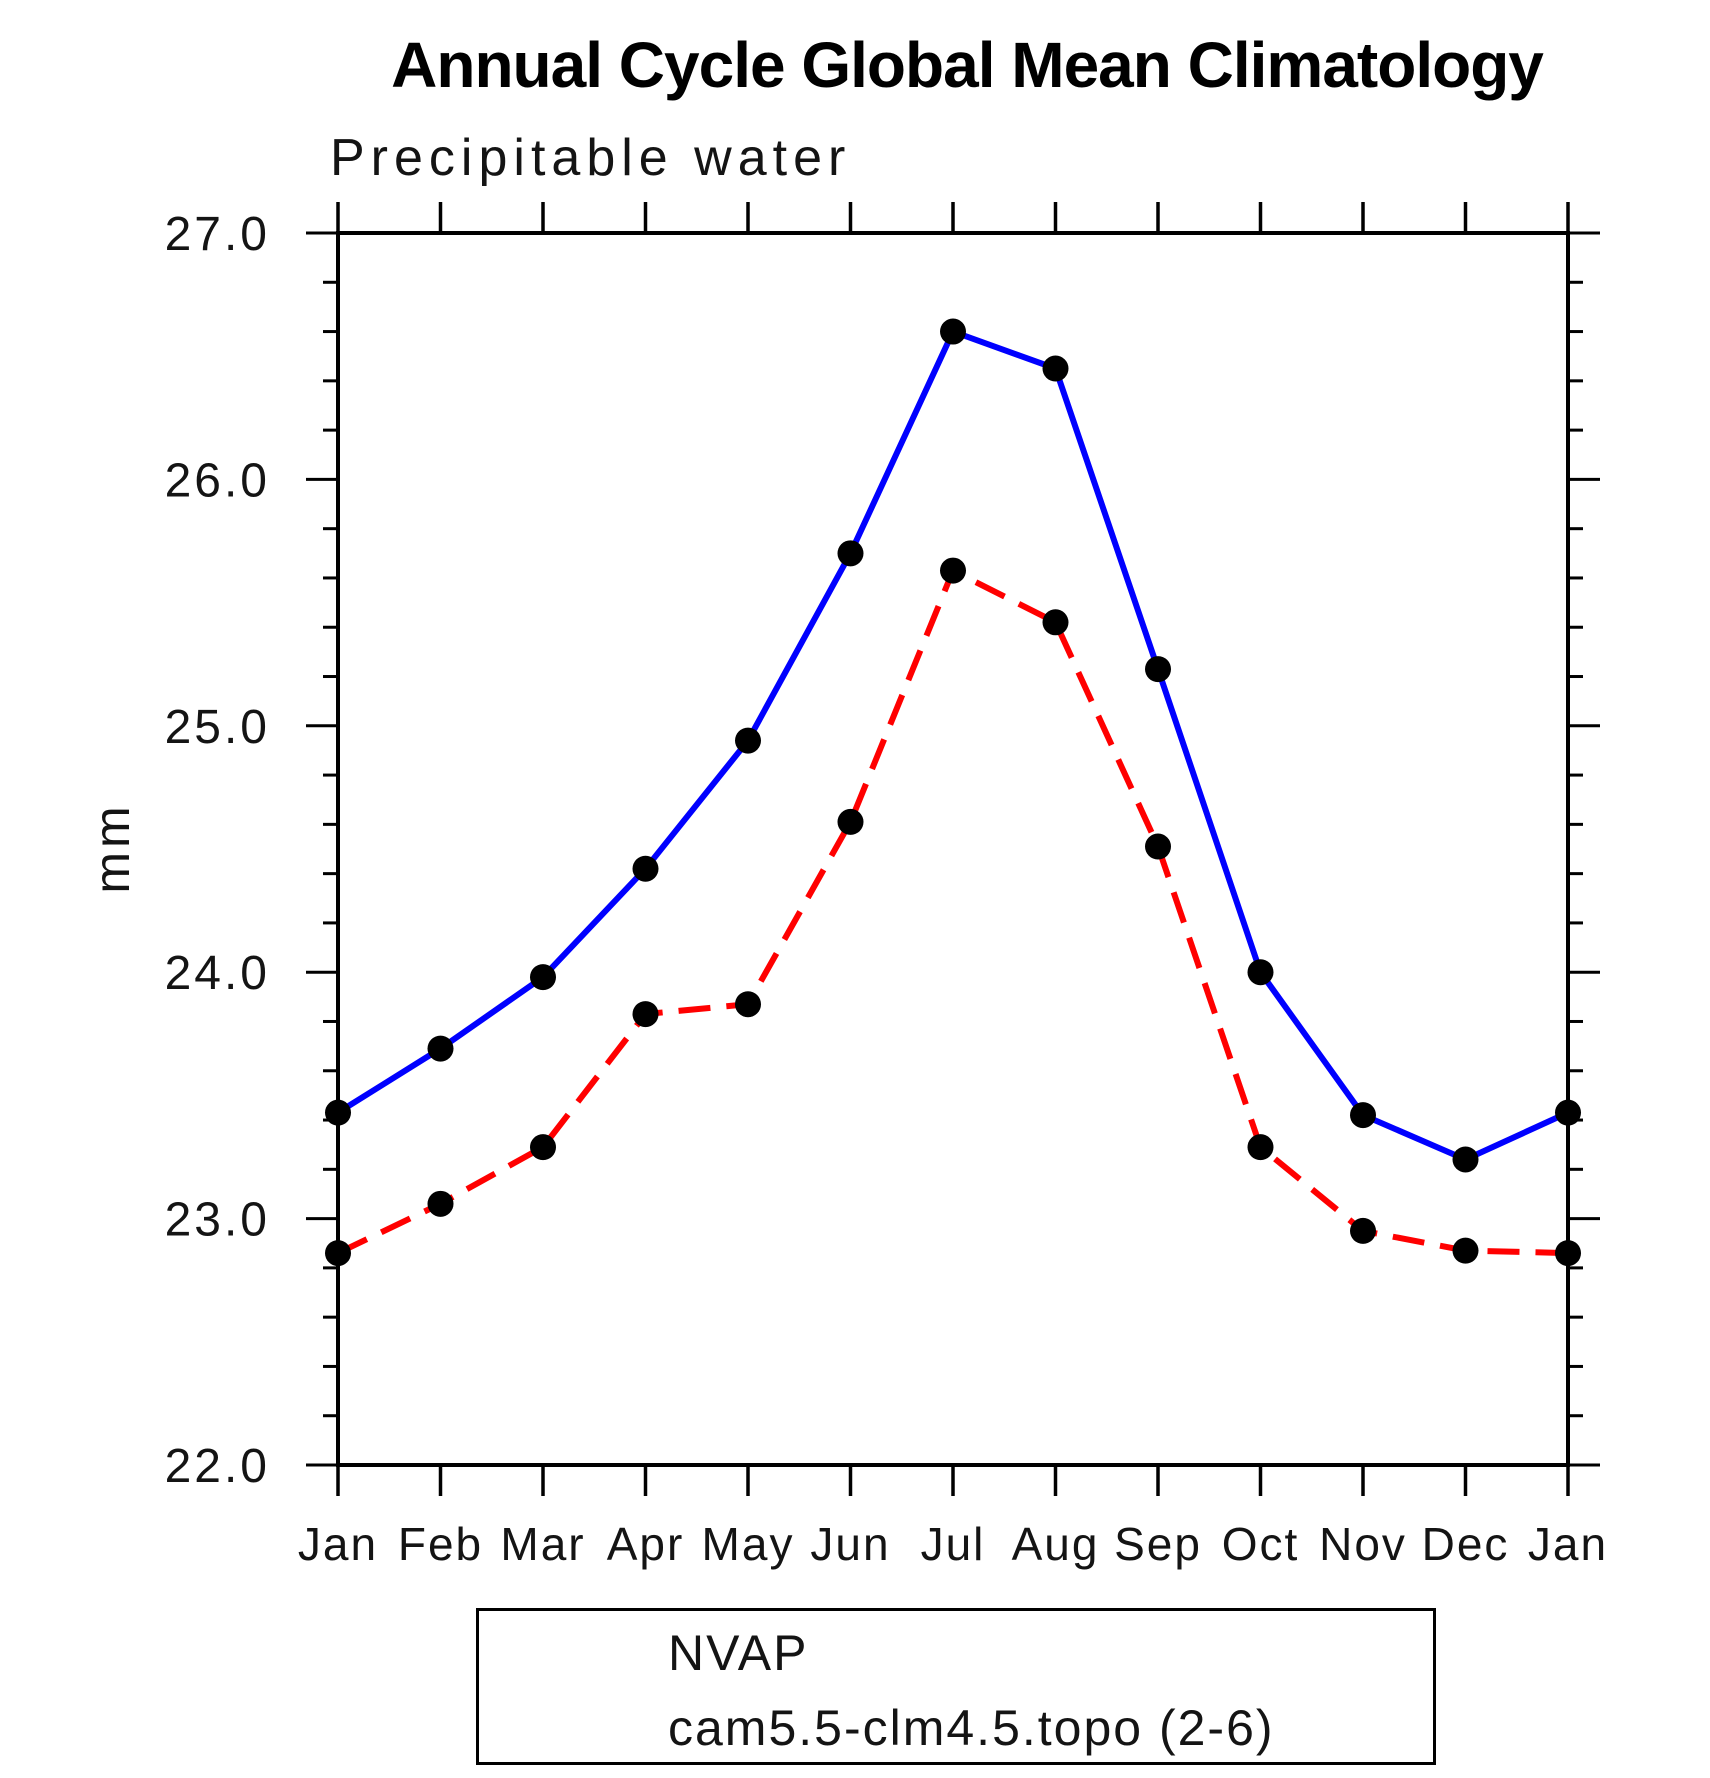 Image resolution: width=1710 pixels, height=1778 pixels. What do you see at coordinates (967, 65) in the screenshot?
I see `chart-title: Annual Cycle Global Mean Climatology` at bounding box center [967, 65].